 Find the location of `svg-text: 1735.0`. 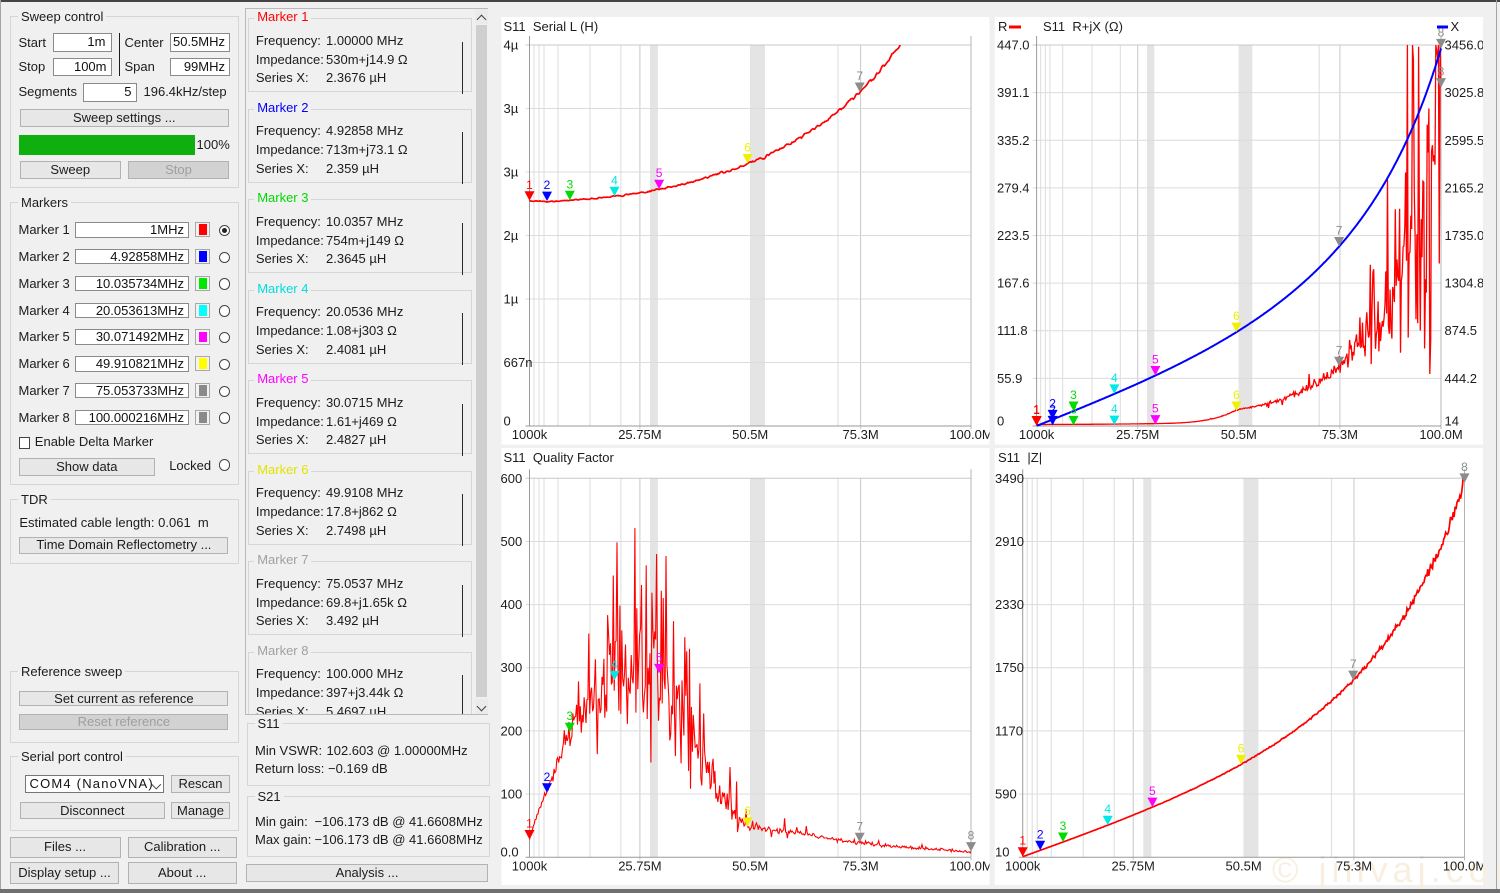

svg-text: 1735.0 is located at coordinates (1465, 235).